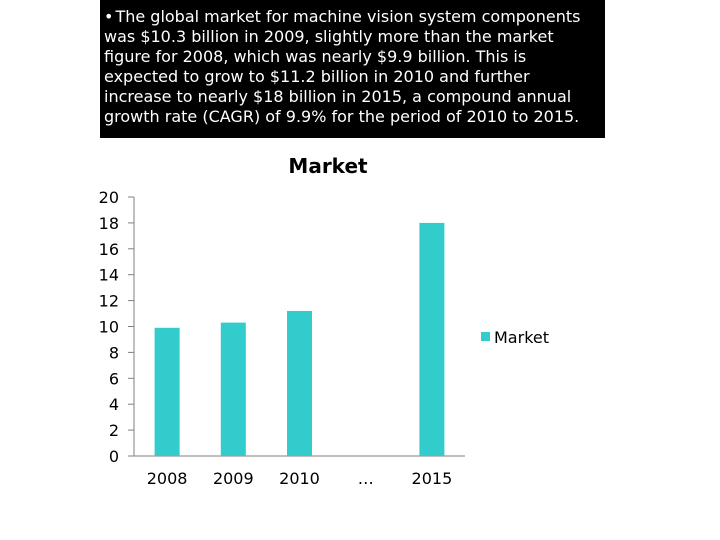 This screenshot has width=720, height=540. I want to click on bar-2009, so click(233, 389).